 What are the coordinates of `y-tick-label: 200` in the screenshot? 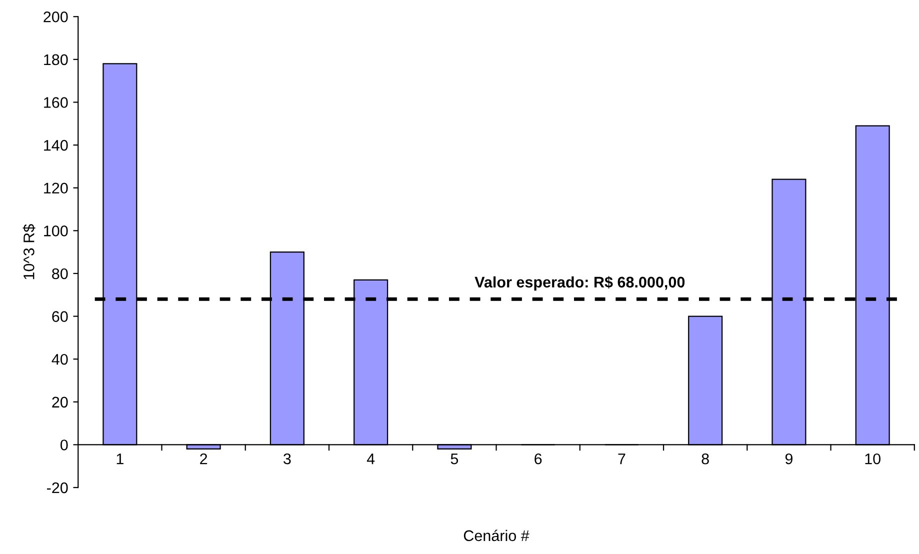 It's located at (56, 16).